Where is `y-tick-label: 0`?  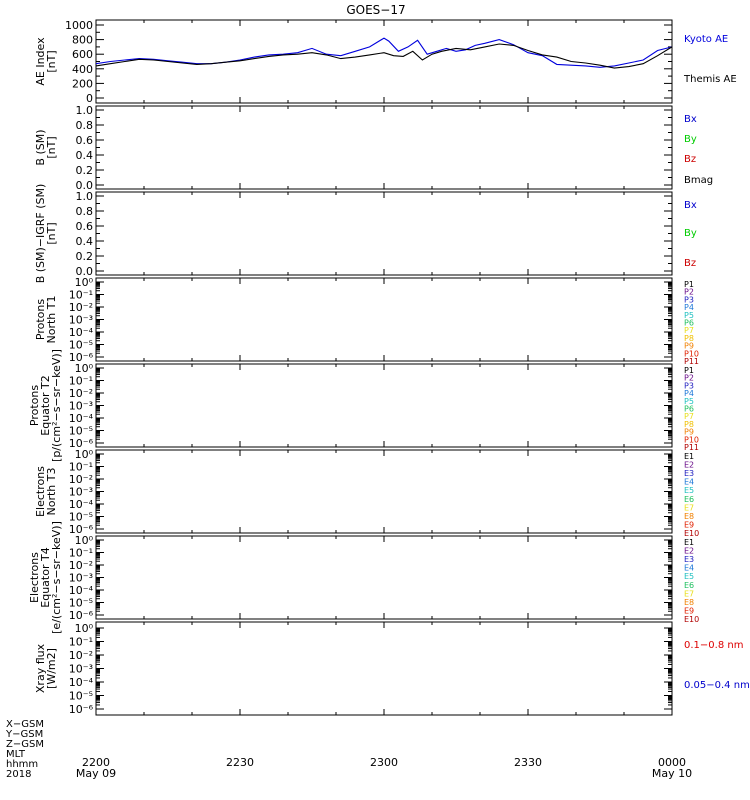
y-tick-label: 0 is located at coordinates (89, 98).